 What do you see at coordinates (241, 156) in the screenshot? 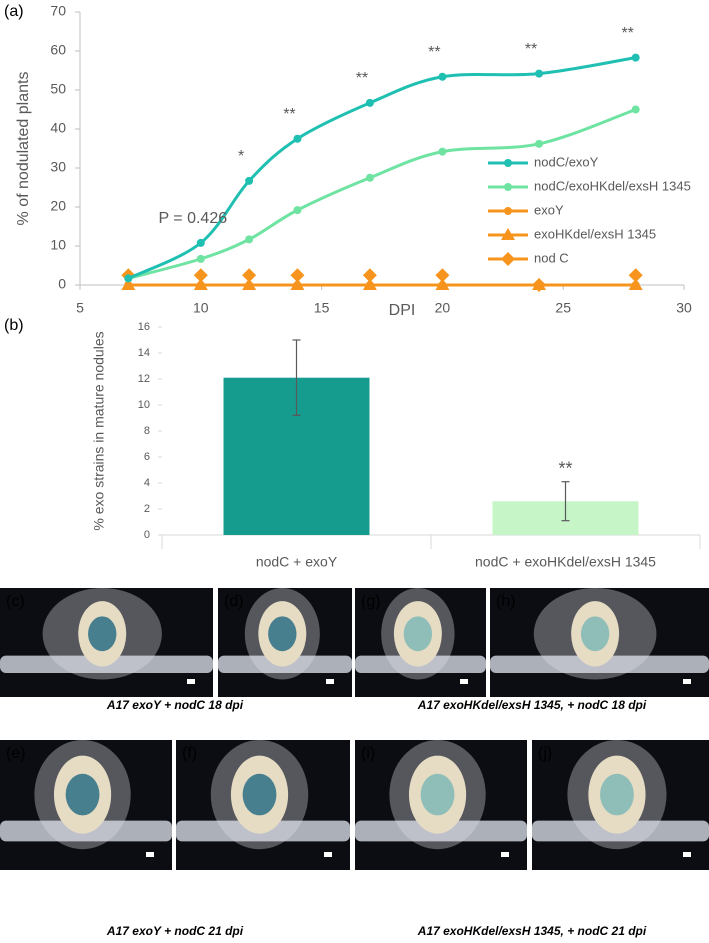
I see `annotation: *` at bounding box center [241, 156].